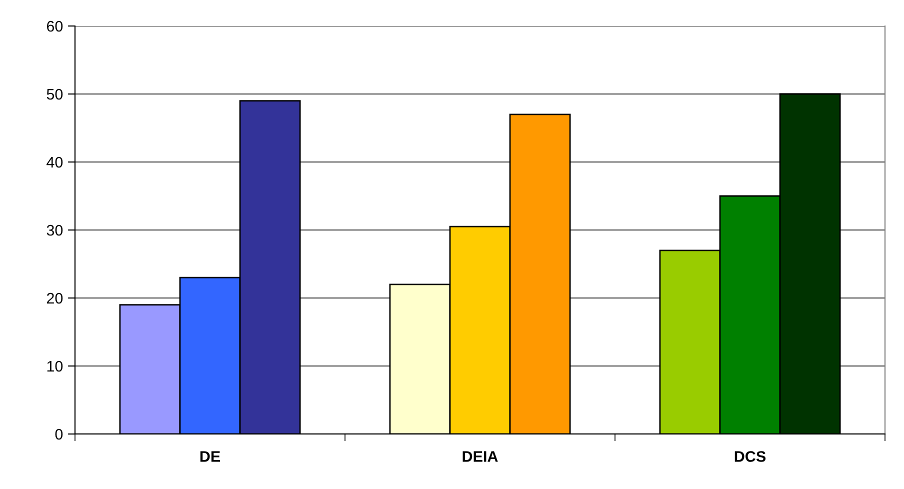  Describe the element at coordinates (750, 456) in the screenshot. I see `x-tick-label: DCS` at that location.